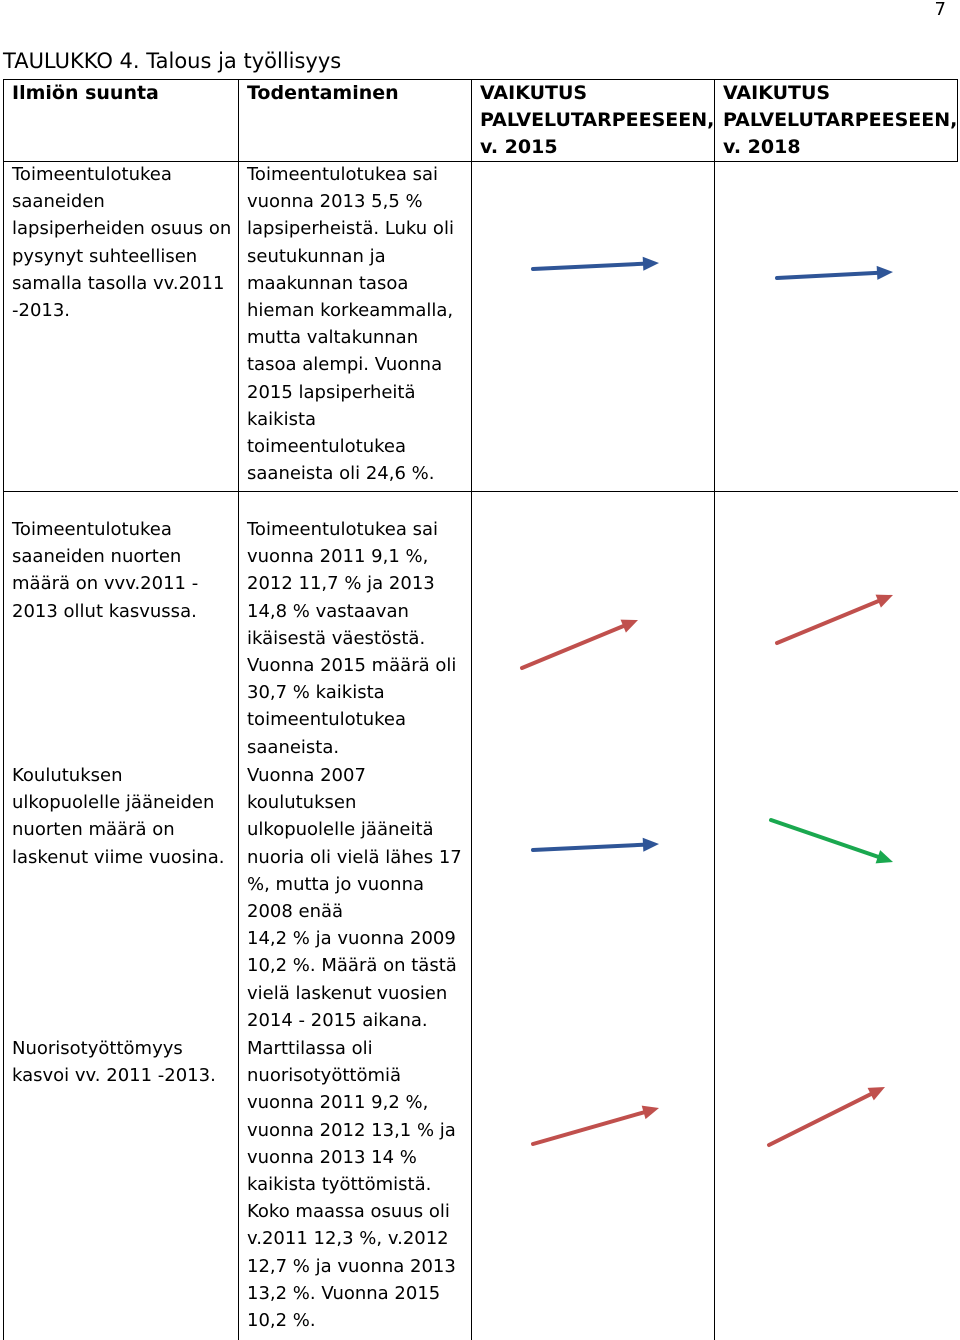  I want to click on row-3-impact-2018-arrow-icon, so click(831, 841).